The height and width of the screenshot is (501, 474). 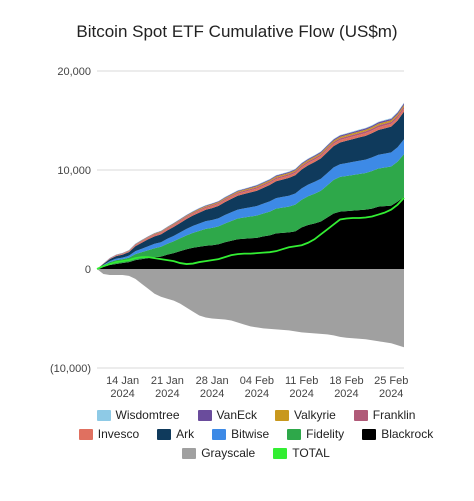 I want to click on legend-label: Fidelity, so click(x=325, y=434).